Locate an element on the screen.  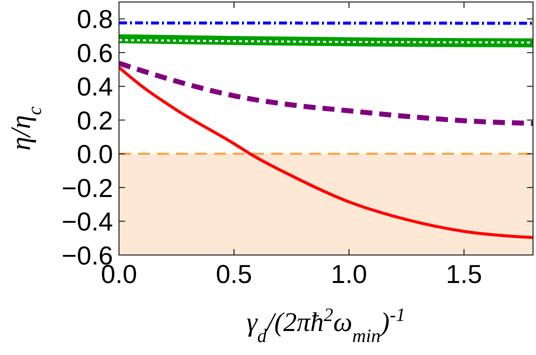
x-tick-label: 1.0 is located at coordinates (349, 274).